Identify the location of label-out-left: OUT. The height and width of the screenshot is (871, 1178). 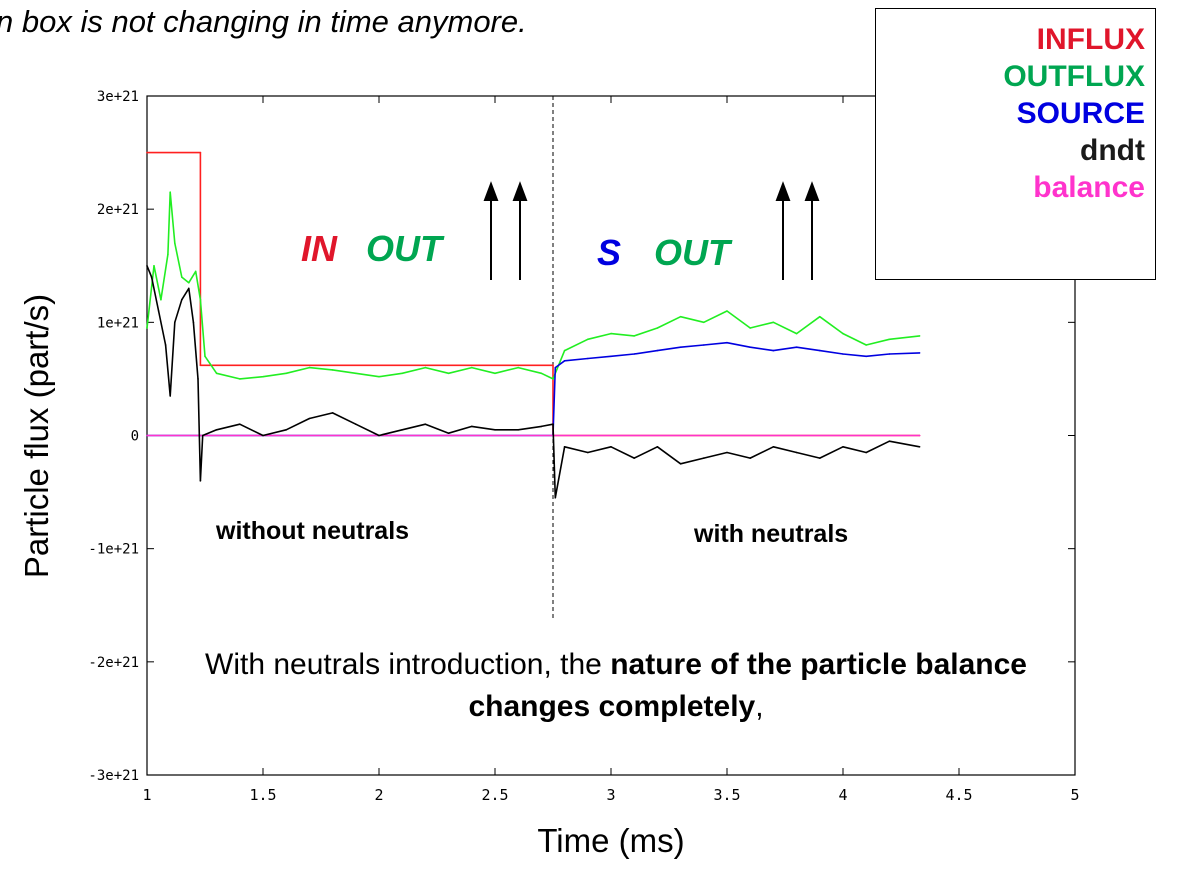
(404, 248).